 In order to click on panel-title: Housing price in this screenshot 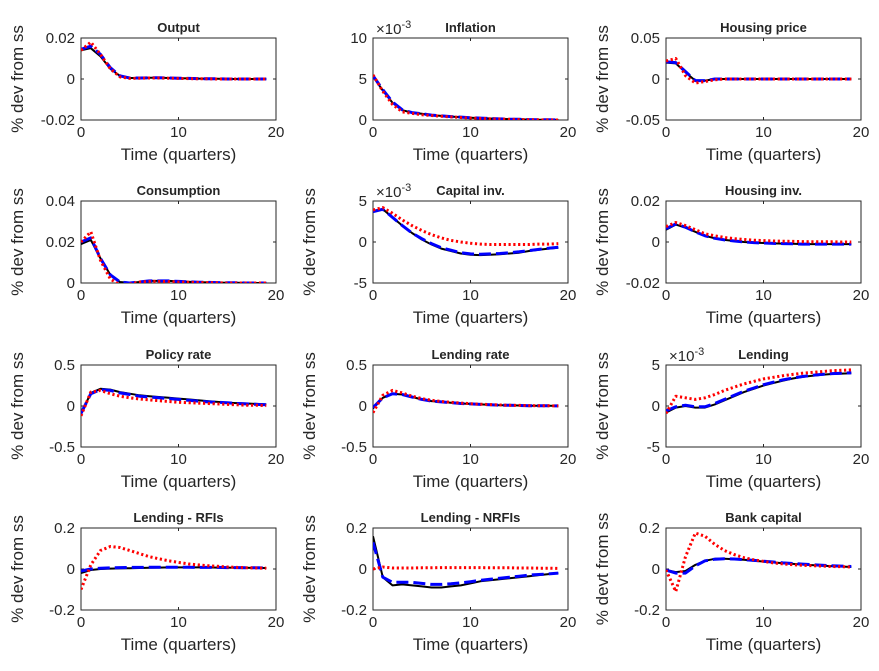, I will do `click(763, 27)`.